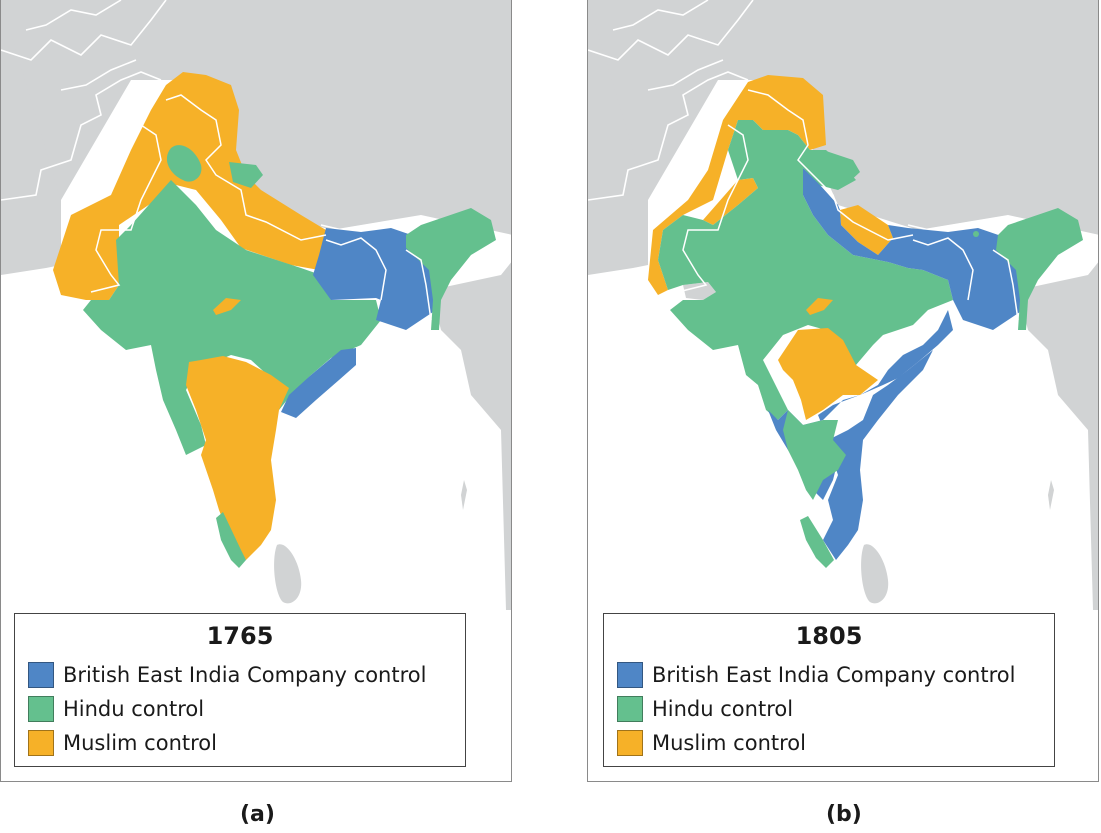 The image size is (1101, 833). I want to click on caption-a: (a), so click(257, 814).